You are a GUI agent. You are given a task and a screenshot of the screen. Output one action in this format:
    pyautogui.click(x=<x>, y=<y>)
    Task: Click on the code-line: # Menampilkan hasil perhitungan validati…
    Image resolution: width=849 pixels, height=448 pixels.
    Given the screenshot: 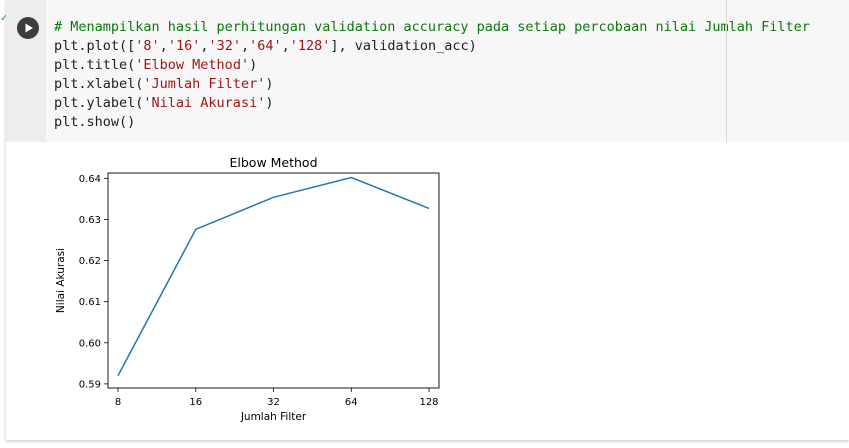 What is the action you would take?
    pyautogui.click(x=432, y=27)
    